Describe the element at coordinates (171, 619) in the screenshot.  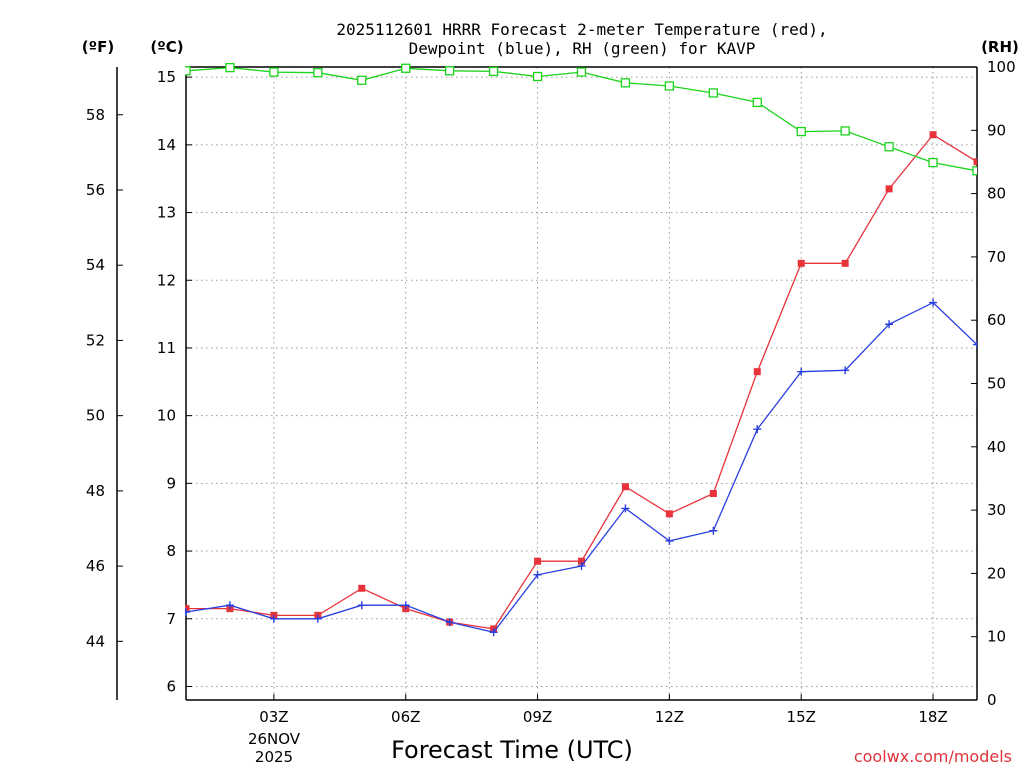
I see `celsius-tick-label: 7` at that location.